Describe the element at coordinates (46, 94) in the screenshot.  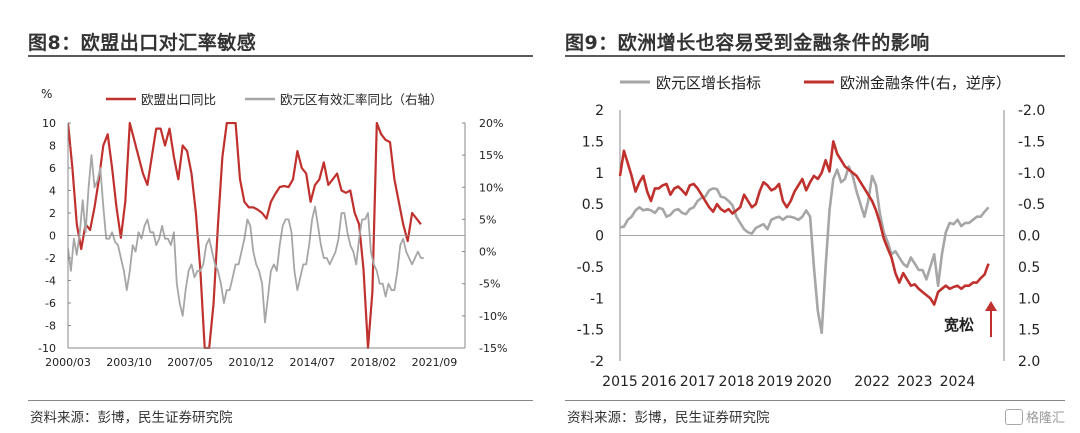
I see `chart1-y-unit: %` at that location.